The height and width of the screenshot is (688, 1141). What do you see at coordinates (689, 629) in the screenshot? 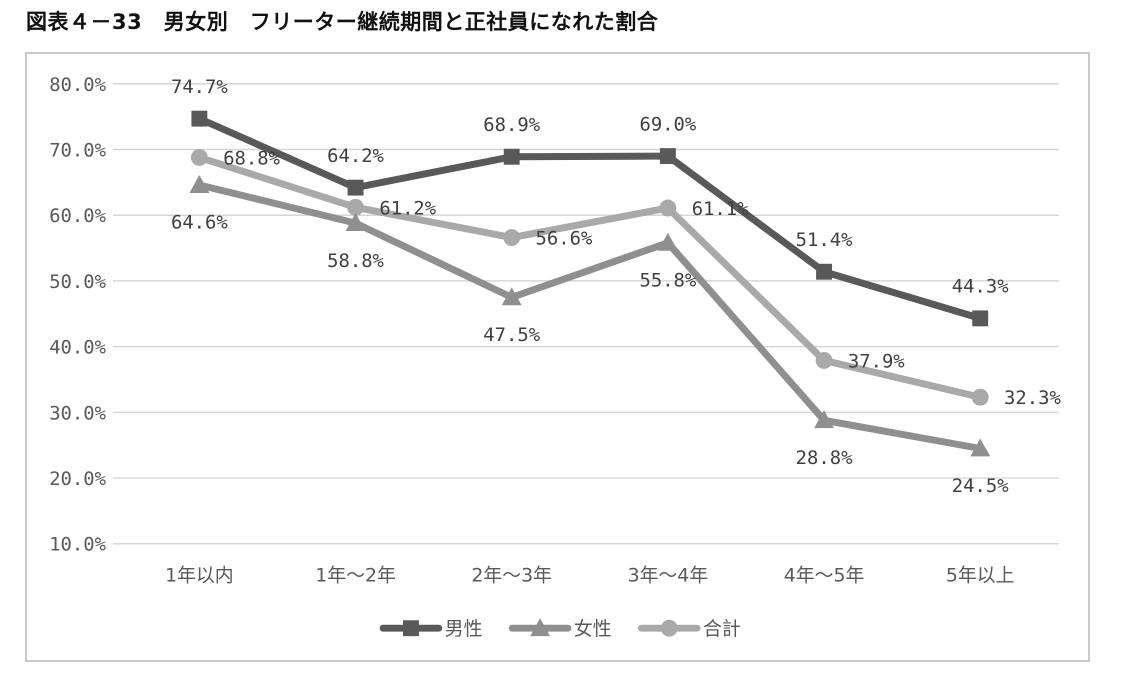
I see `legend-item-total: 合計` at bounding box center [689, 629].